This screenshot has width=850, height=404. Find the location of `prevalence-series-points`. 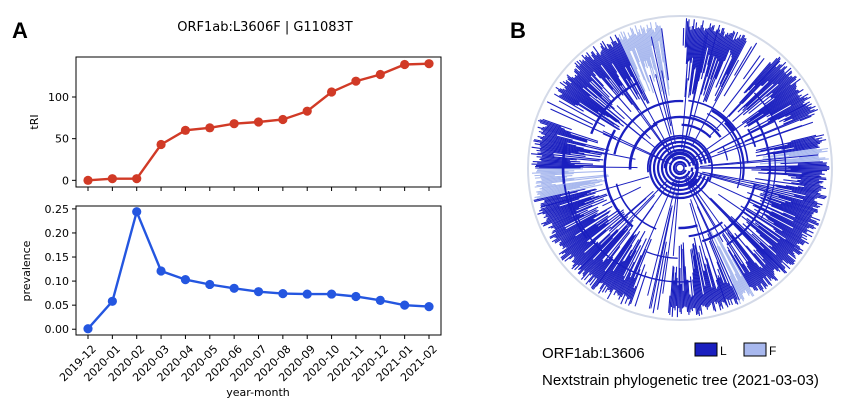

prevalence-series-points is located at coordinates (258, 270).